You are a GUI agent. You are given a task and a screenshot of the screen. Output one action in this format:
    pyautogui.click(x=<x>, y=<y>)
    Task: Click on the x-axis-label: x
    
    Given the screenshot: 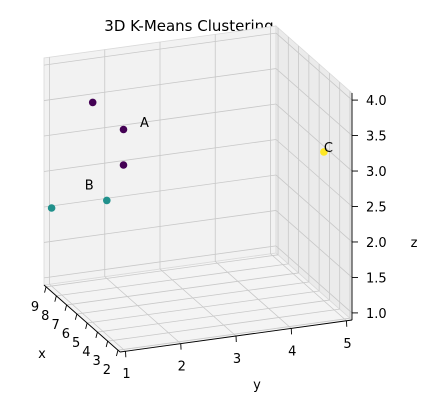 What is the action you would take?
    pyautogui.click(x=42, y=354)
    